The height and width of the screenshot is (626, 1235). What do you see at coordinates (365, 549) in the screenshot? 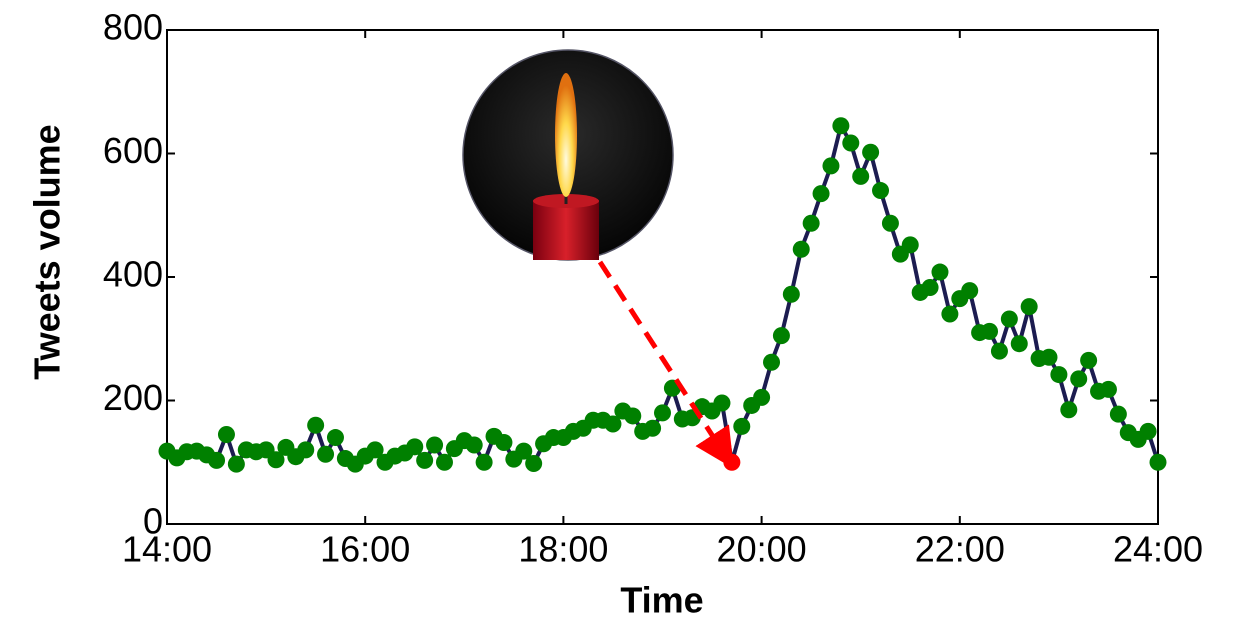
I see `x-tick-label: 16:00` at bounding box center [365, 549].